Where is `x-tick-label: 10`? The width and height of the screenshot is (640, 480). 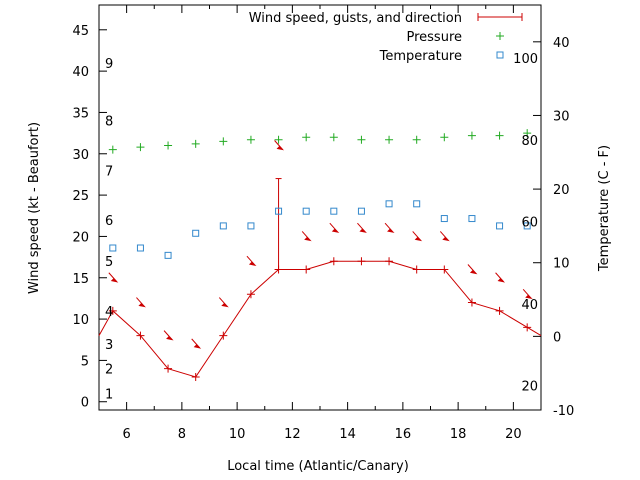
x-tick-label: 10 is located at coordinates (237, 434).